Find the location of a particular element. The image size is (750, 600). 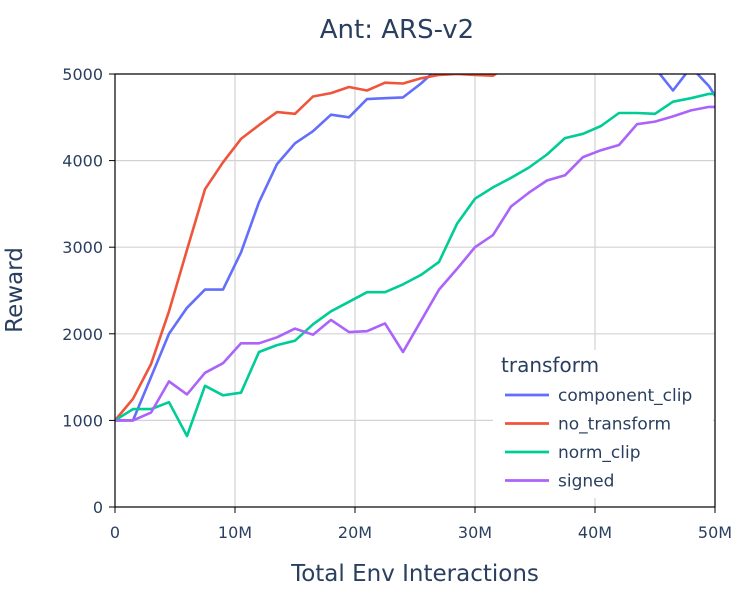

legend-label-component-clip: component_clip is located at coordinates (625, 396).